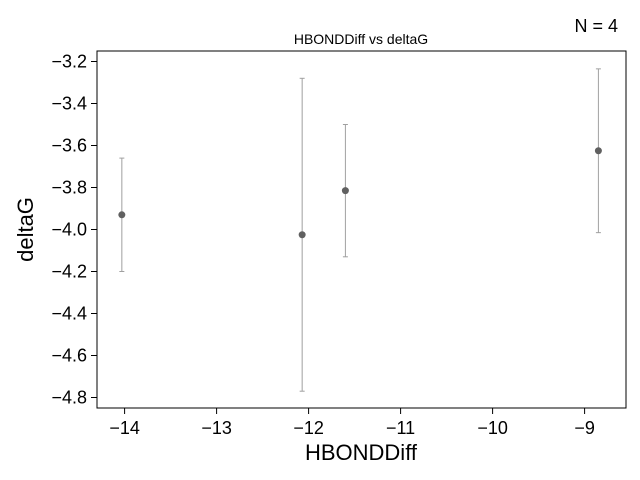 This screenshot has height=480, width=640. I want to click on y-tick-label: −3.2, so click(69, 62).